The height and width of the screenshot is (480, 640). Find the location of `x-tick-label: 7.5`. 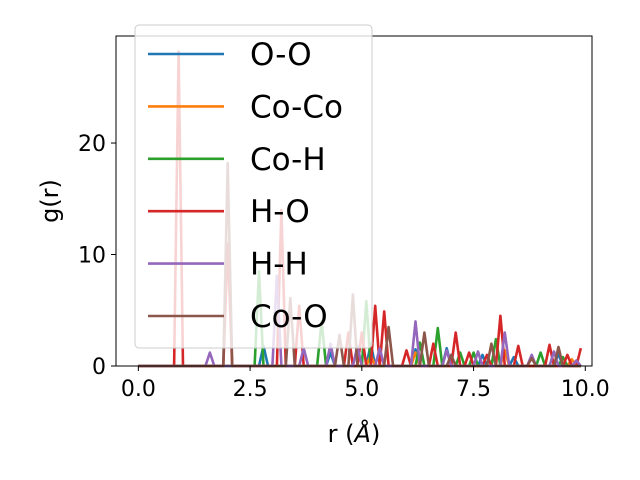

x-tick-label: 7.5 is located at coordinates (473, 389).